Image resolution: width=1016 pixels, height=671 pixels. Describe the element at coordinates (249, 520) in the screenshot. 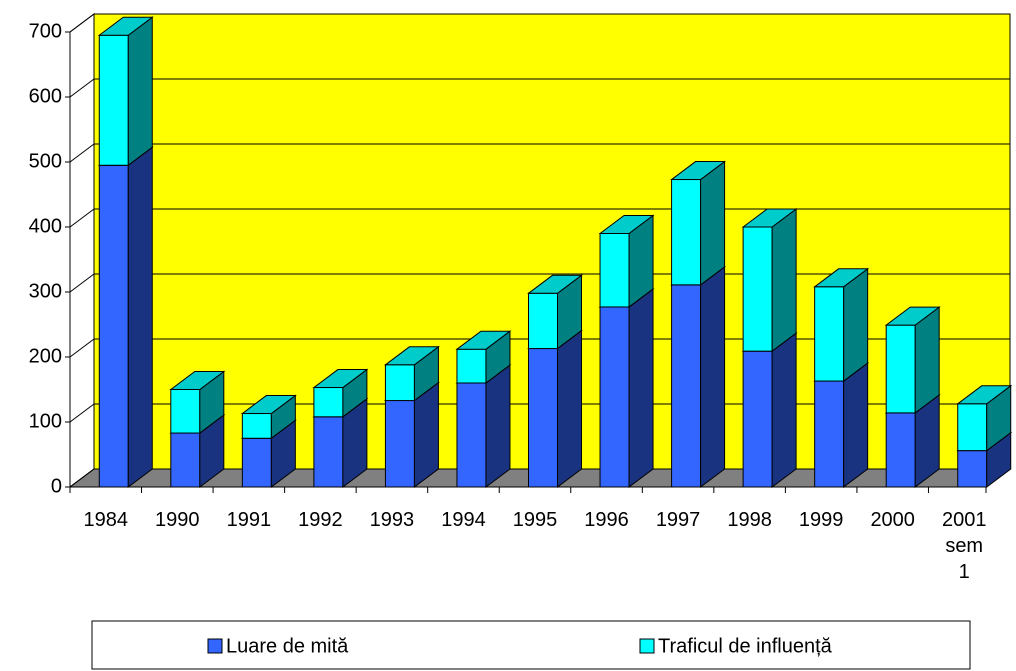

I see `x-tick-label: 1991` at that location.